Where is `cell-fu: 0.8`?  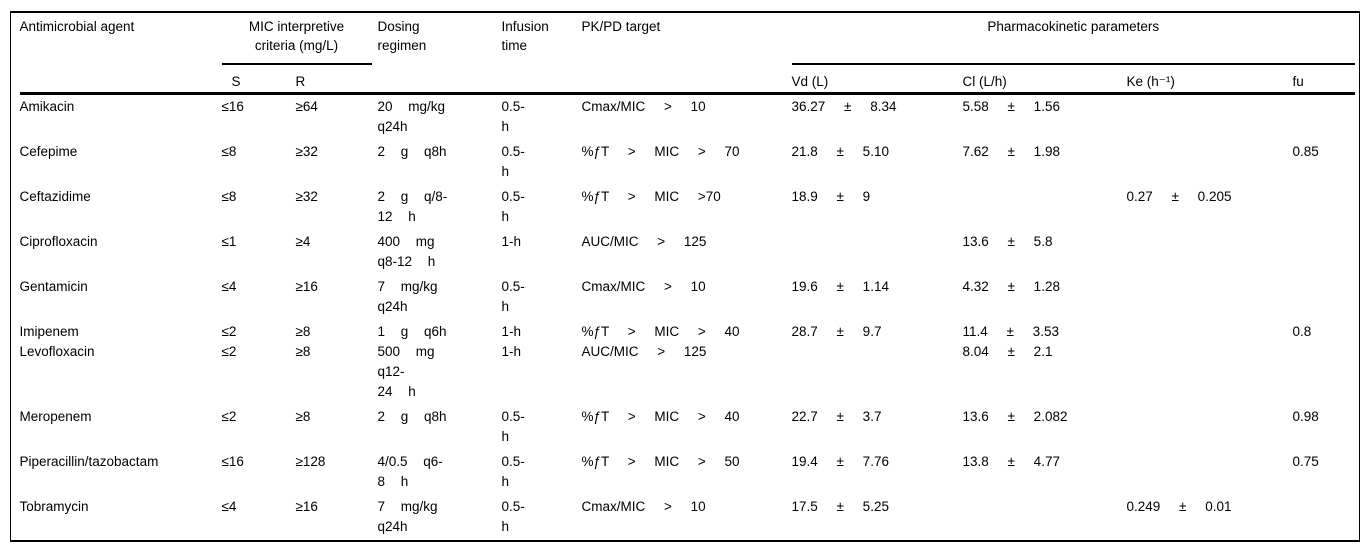
cell-fu: 0.8 is located at coordinates (1302, 331).